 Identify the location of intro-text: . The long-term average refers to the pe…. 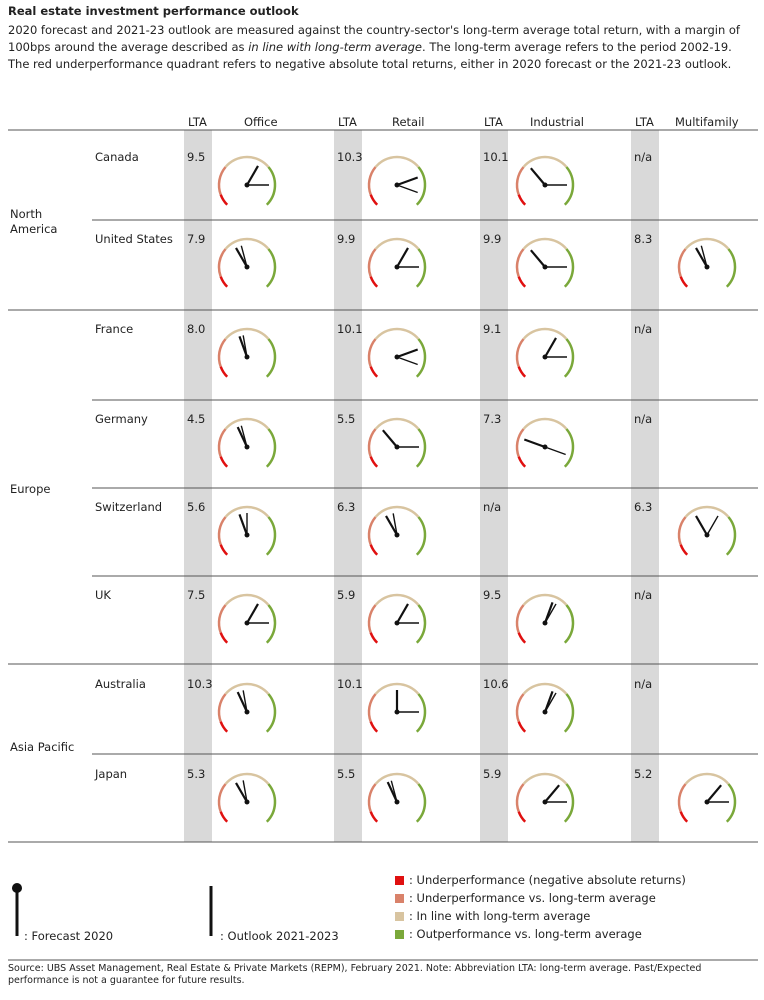
(370, 55).